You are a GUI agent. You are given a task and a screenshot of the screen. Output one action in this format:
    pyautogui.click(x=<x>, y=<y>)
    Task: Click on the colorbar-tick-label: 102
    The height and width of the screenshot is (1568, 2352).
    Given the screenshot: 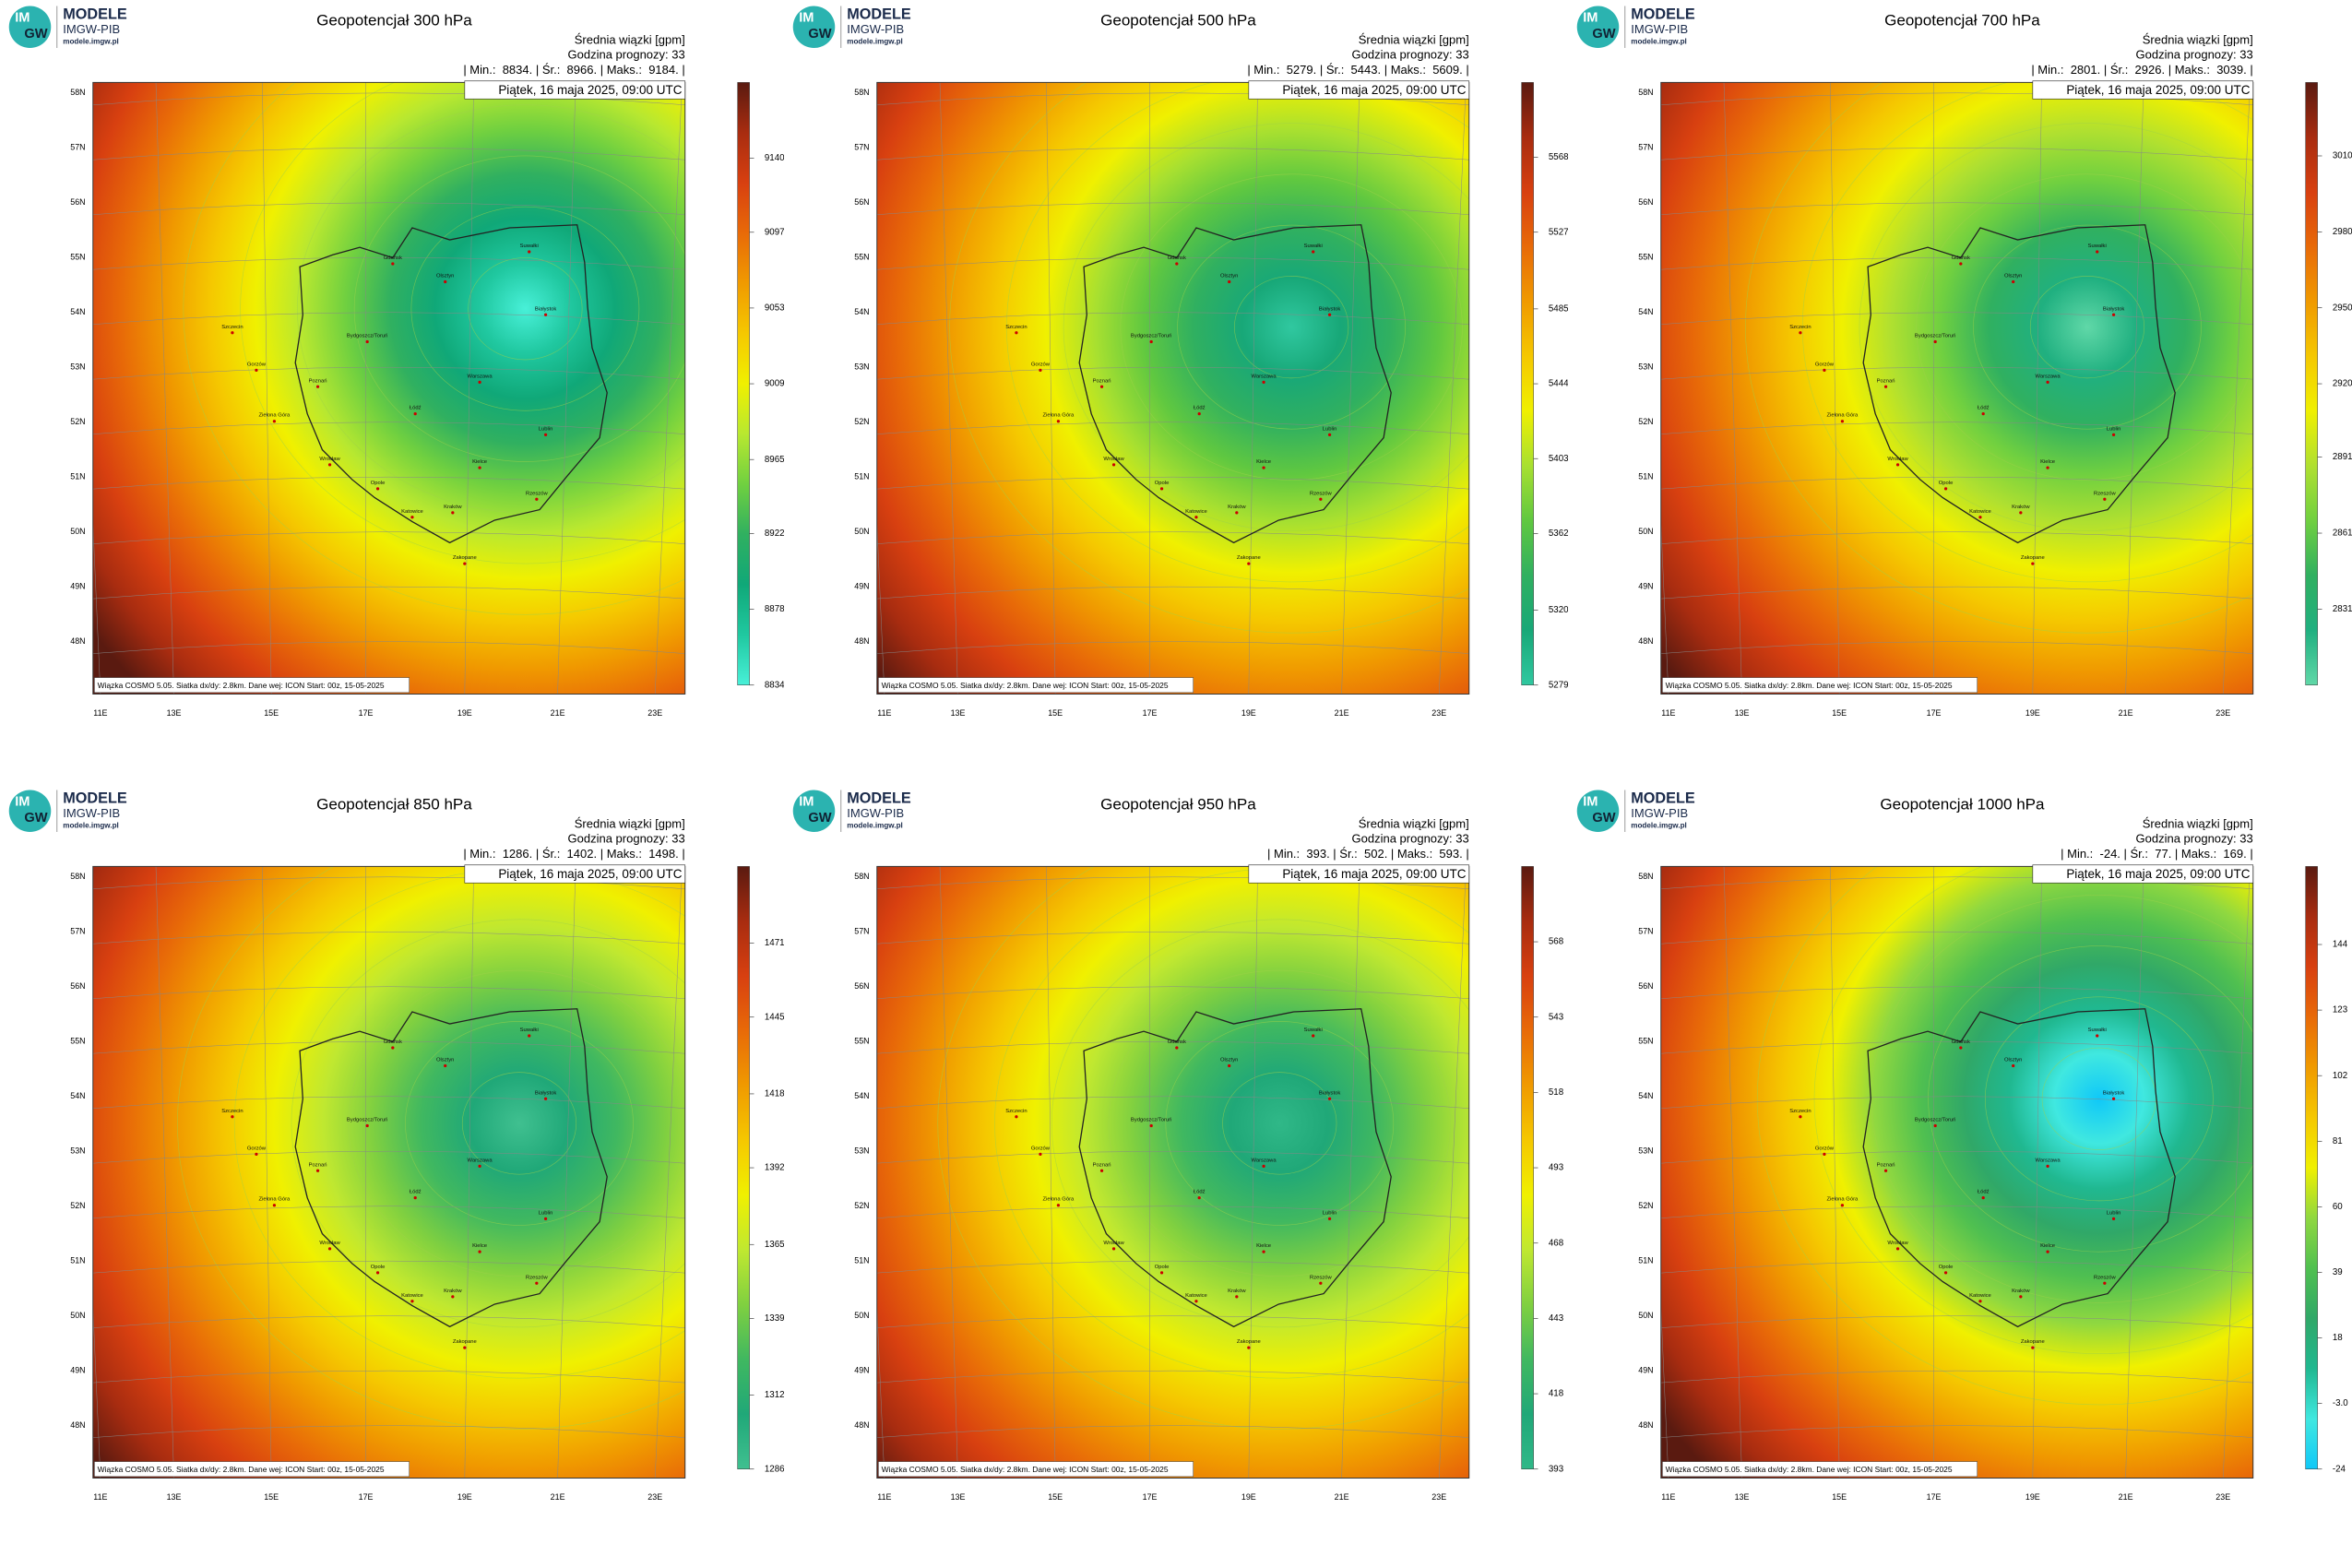 What is the action you would take?
    pyautogui.click(x=2340, y=1076)
    